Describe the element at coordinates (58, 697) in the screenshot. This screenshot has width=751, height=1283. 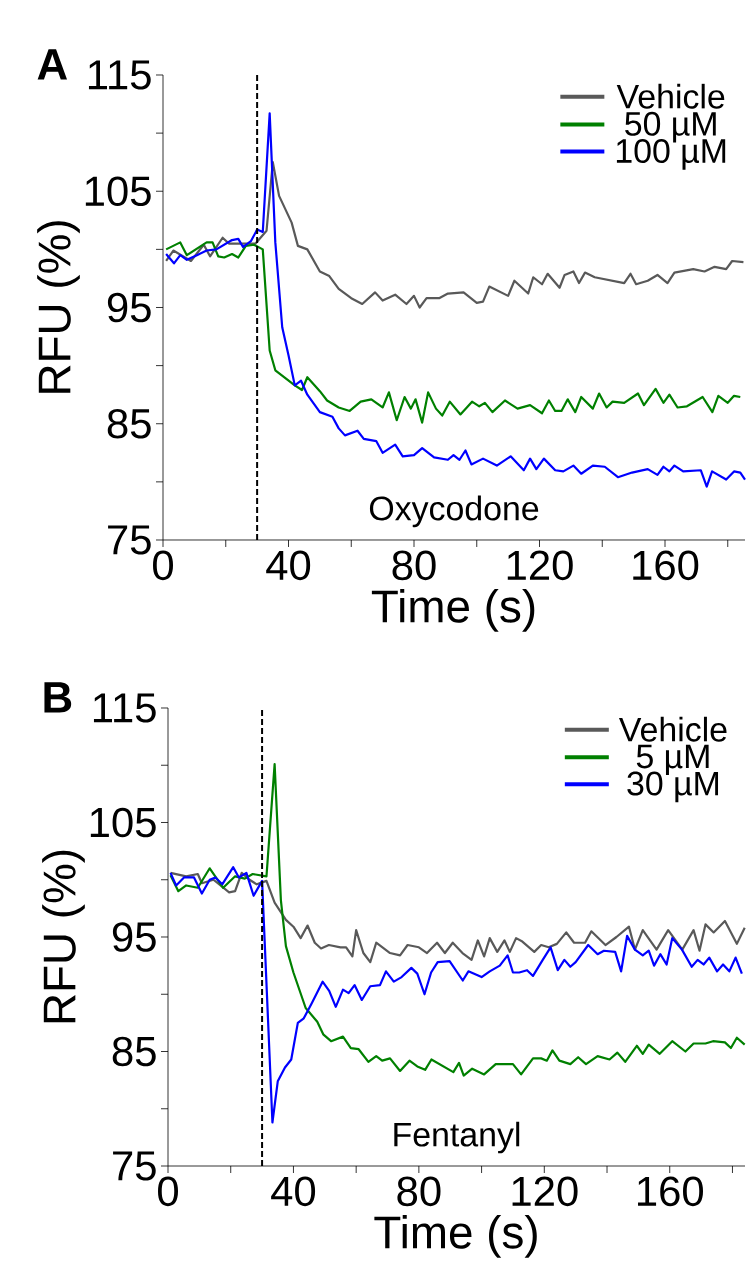
I see `chart-title: B` at that location.